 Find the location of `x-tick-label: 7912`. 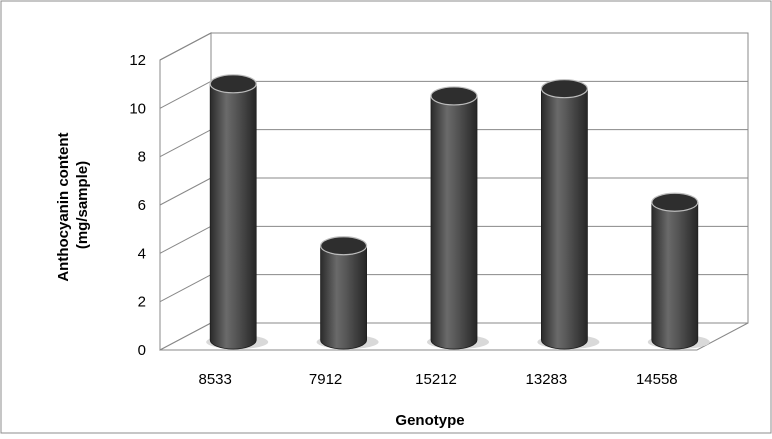

x-tick-label: 7912 is located at coordinates (325, 379).